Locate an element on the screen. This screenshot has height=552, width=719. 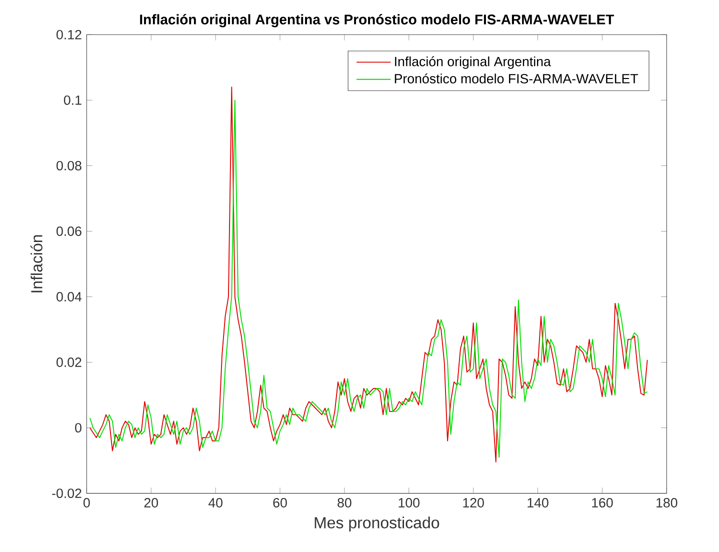
y-axis-title: Inflación is located at coordinates (36, 263).